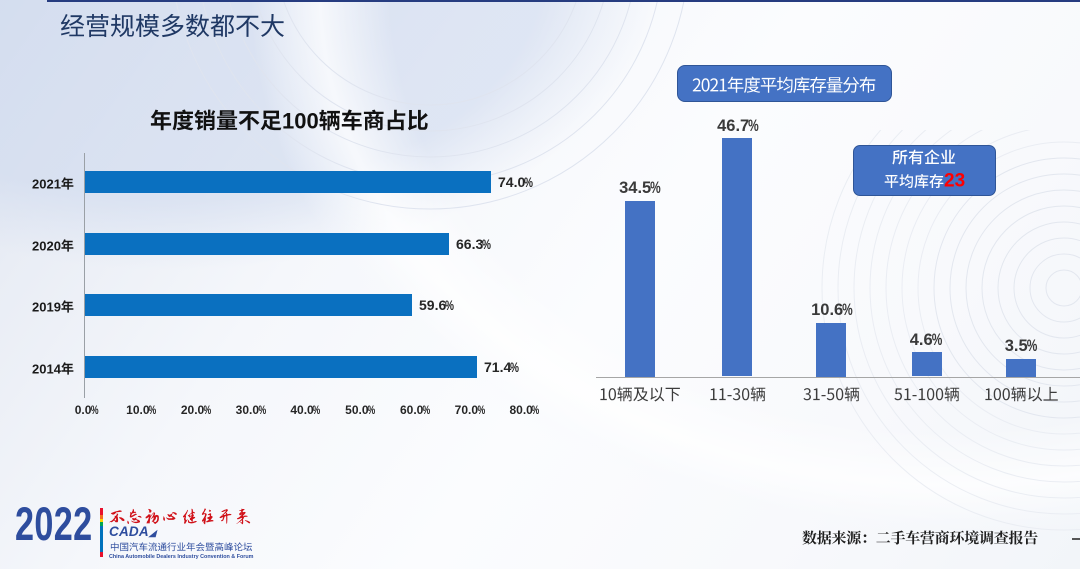 The image size is (1080, 569). I want to click on svg-text: 2020, so click(46, 245).